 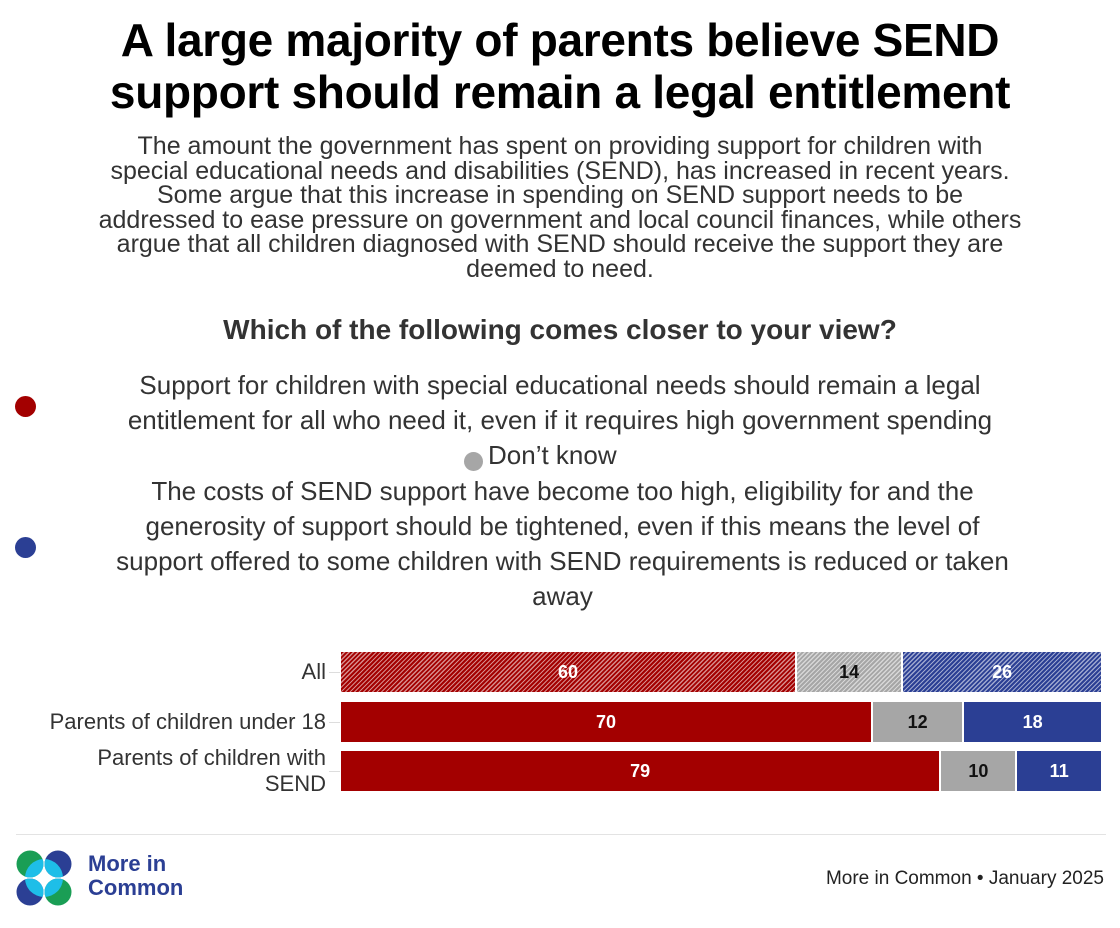 I want to click on bar-segment: 26, so click(x=1002, y=672).